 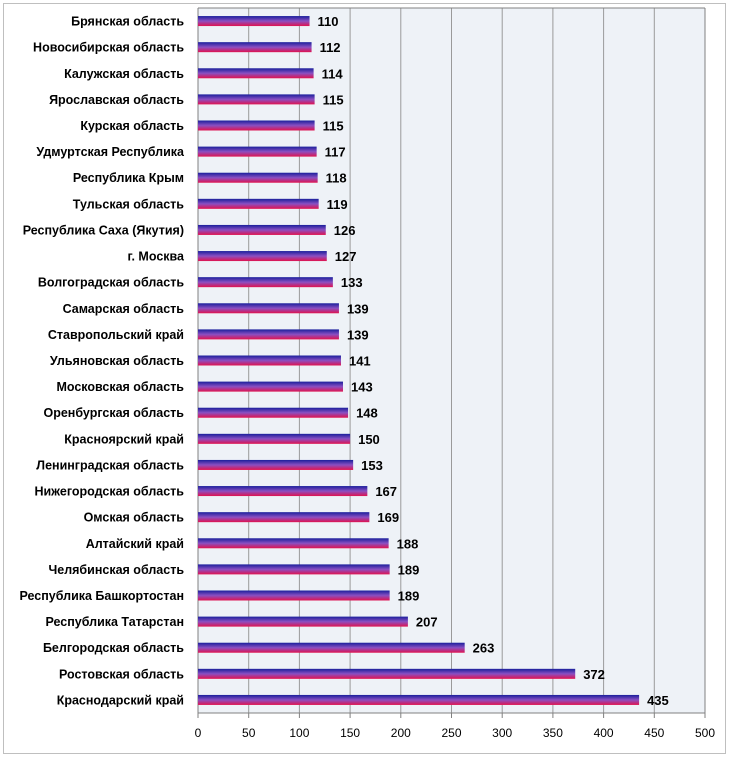 What do you see at coordinates (117, 361) in the screenshot?
I see `category-label: Ульяновская область` at bounding box center [117, 361].